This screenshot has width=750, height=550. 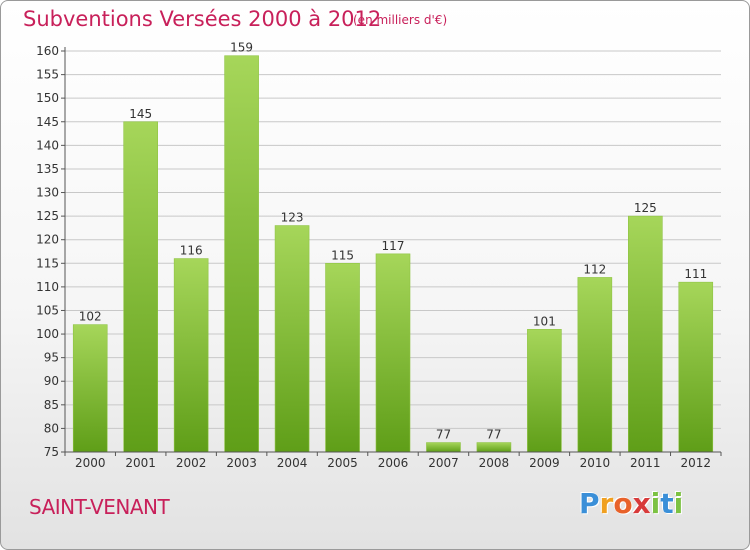 I want to click on y-tick-label: 90, so click(x=51, y=381).